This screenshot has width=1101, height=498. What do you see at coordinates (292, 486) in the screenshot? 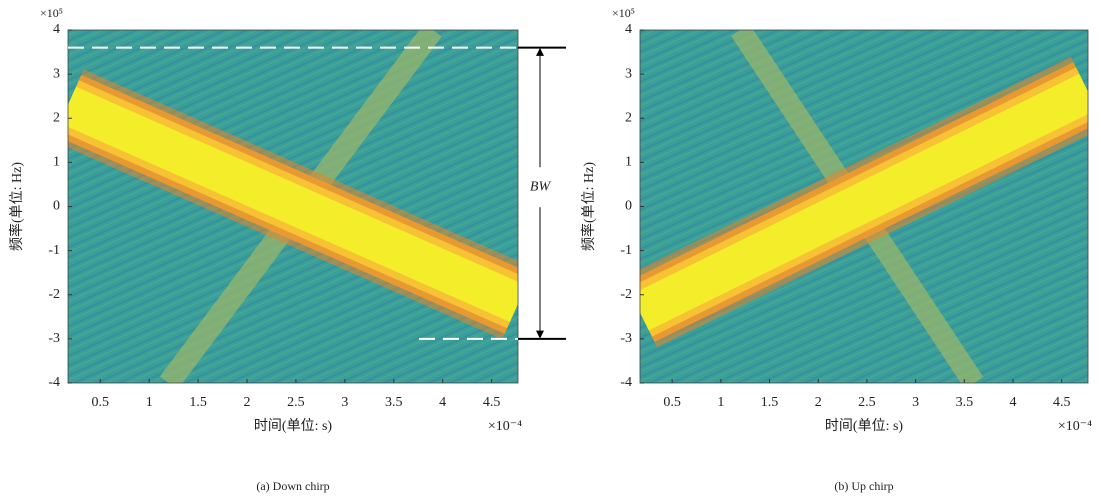
I see `caption: (a) Down chirp` at bounding box center [292, 486].